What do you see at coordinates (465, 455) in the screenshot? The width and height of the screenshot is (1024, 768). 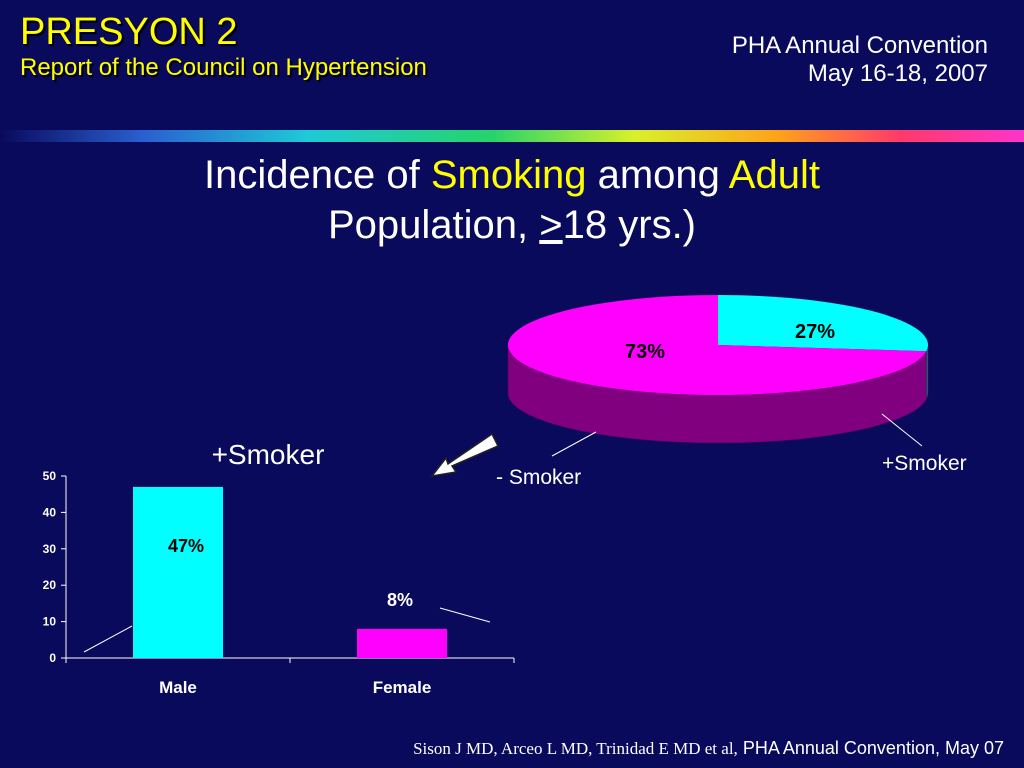 I see `arrow-icon` at bounding box center [465, 455].